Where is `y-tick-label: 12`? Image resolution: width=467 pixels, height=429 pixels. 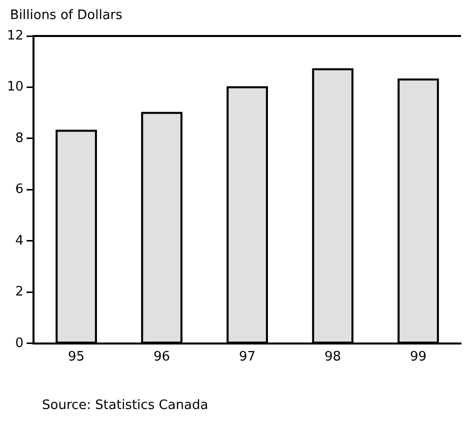 y-tick-label: 12 is located at coordinates (15, 36).